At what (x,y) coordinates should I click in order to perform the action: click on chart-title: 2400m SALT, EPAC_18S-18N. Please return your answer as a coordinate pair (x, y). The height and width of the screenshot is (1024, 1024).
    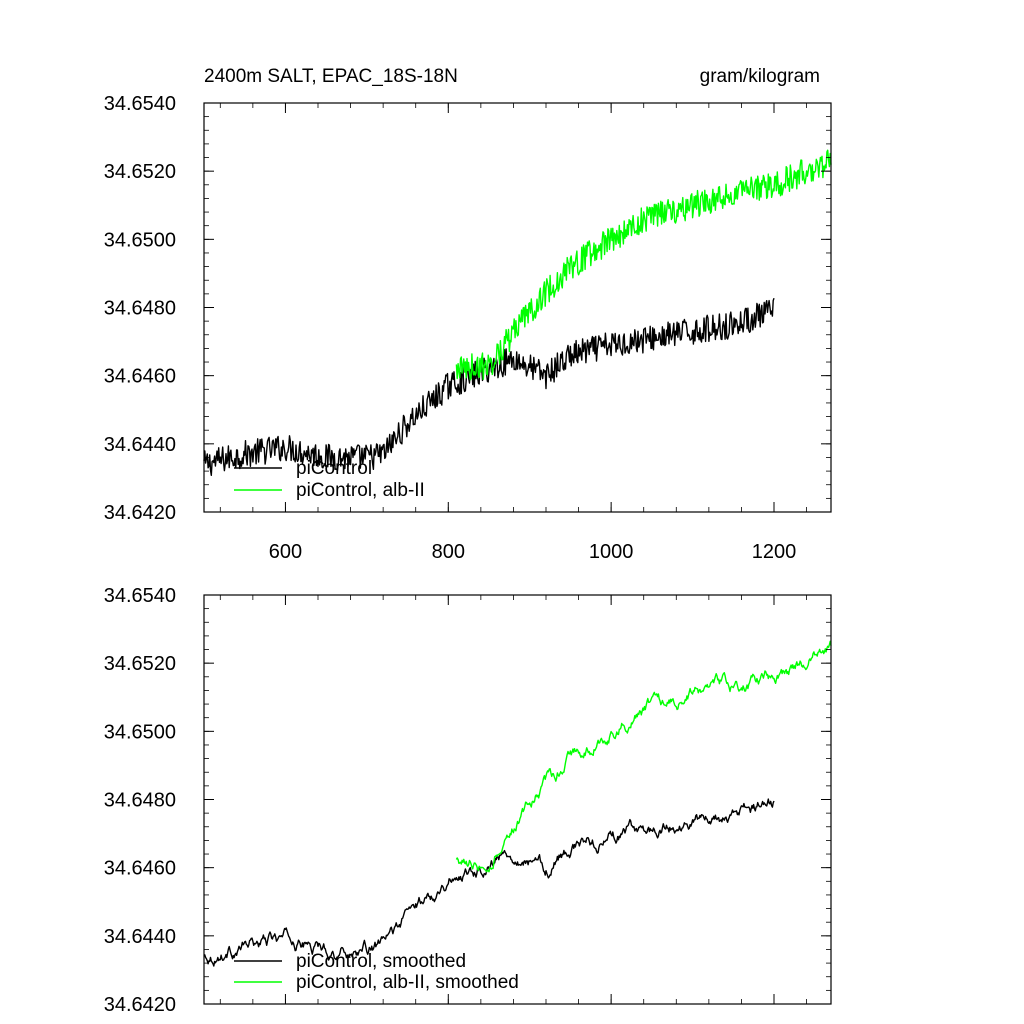
    Looking at the image, I should click on (331, 76).